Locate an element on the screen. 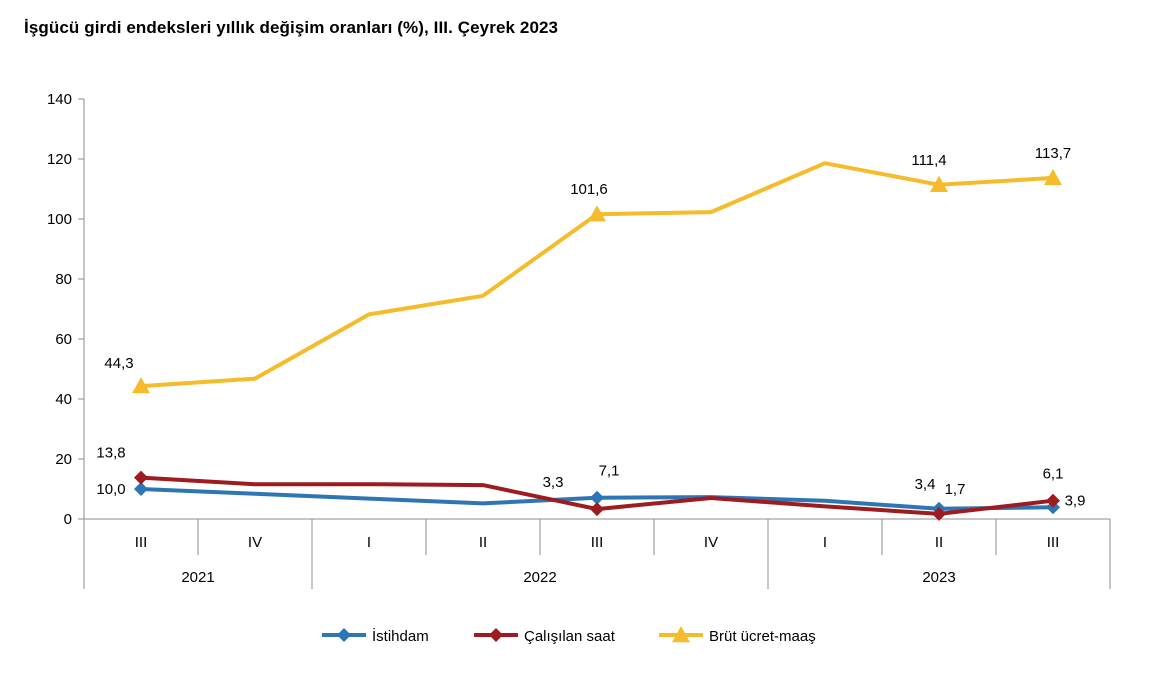  data-label: 44,3 is located at coordinates (118, 363).